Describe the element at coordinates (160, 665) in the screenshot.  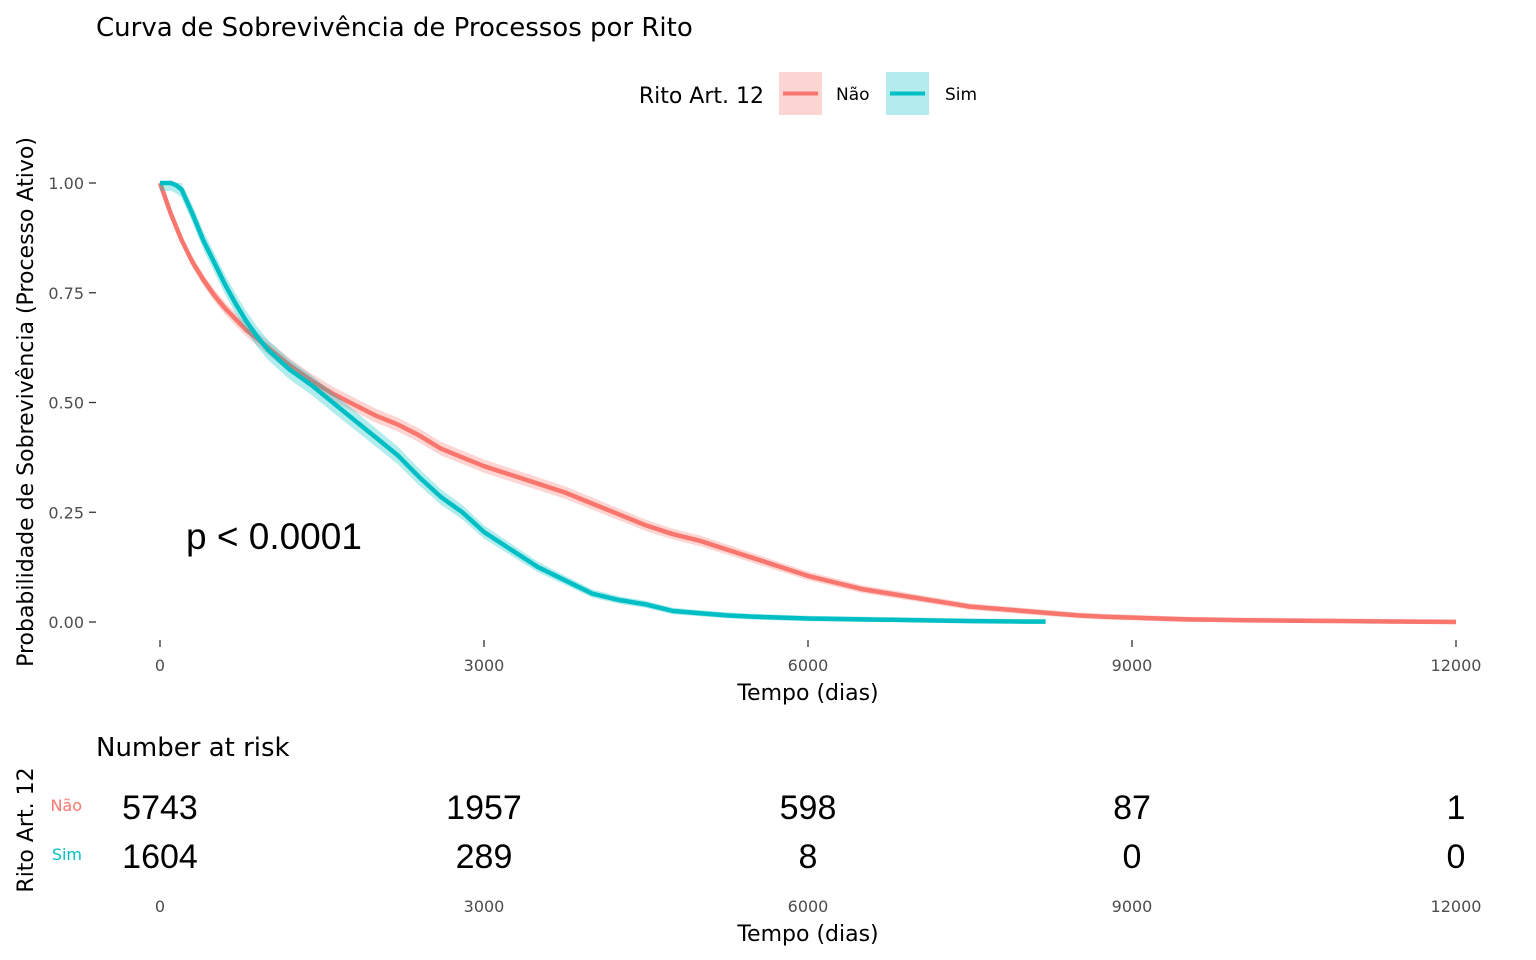
I see `x-tick-label: 0` at that location.